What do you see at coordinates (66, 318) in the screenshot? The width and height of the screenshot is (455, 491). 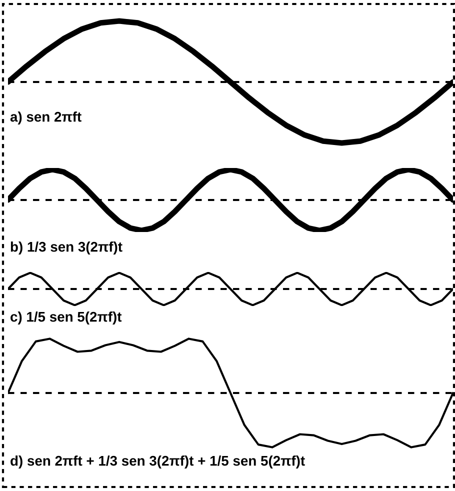 I see `text: c) 1/5 sen 5(2πf)t` at bounding box center [66, 318].